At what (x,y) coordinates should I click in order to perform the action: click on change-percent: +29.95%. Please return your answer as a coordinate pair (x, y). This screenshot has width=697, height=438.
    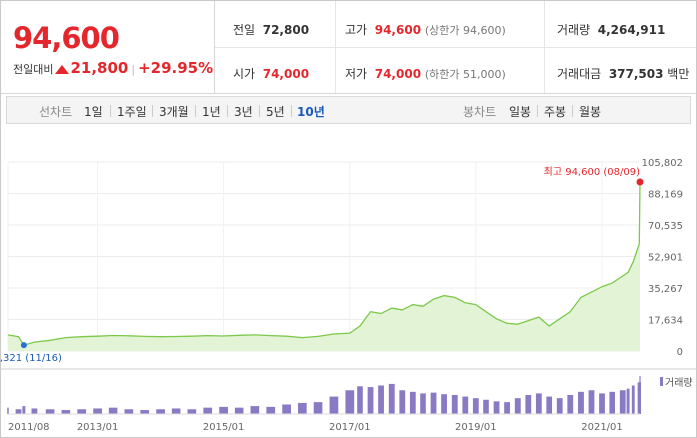
    Looking at the image, I should click on (176, 68).